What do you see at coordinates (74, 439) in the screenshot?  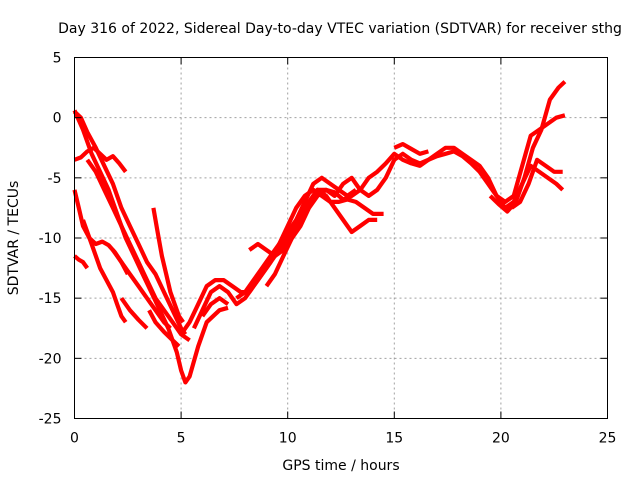 I see `x-tick-label: 0` at bounding box center [74, 439].